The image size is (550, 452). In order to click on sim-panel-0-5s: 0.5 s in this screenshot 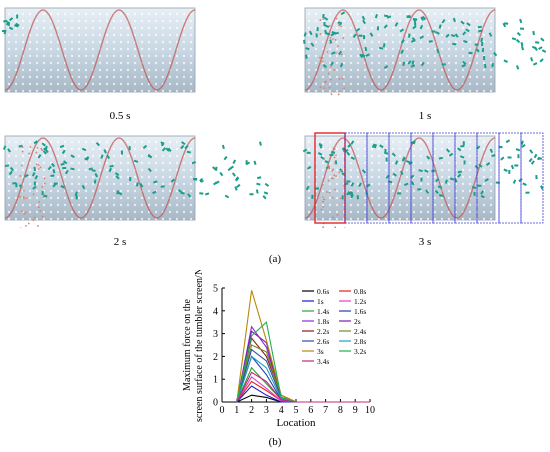, I will do `click(137, 62)`.